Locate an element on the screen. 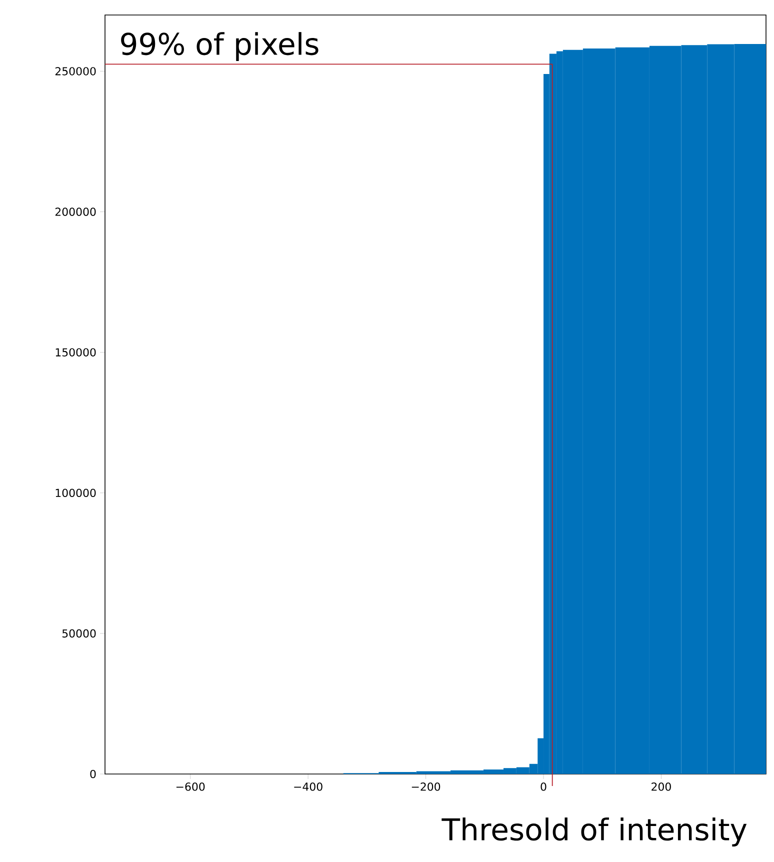 This screenshot has width=774, height=862. x-tick-label: −200 is located at coordinates (426, 786).